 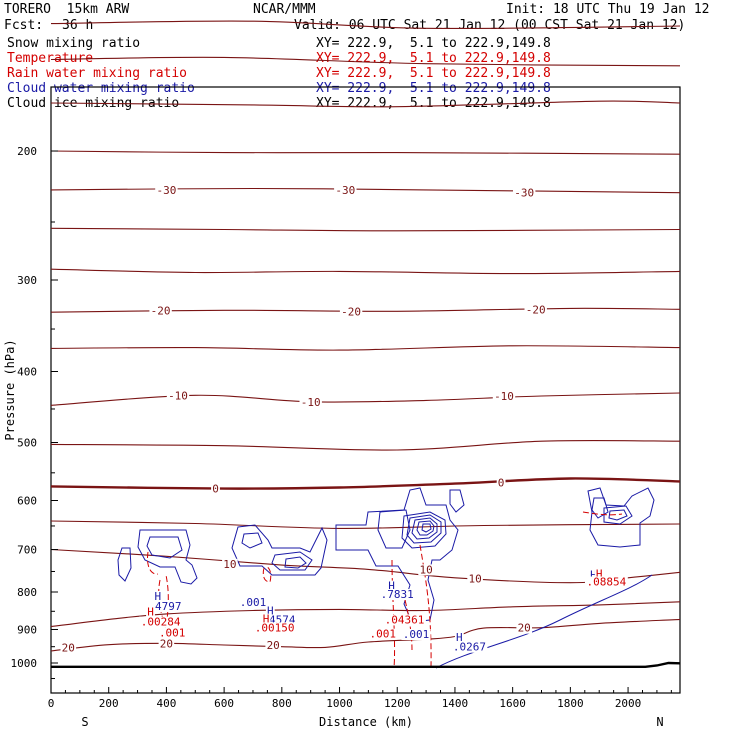 I want to click on x-tick-label: 600, so click(x=224, y=703).